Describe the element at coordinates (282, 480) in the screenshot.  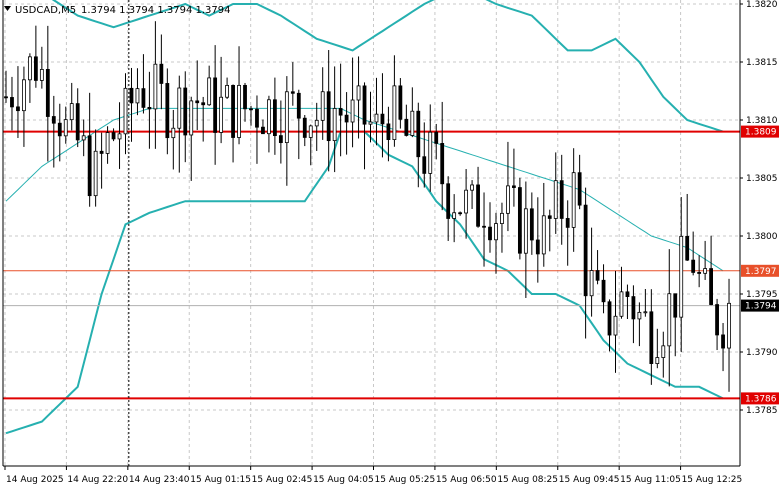
I see `time-tick-label: 15 Aug 02:45` at that location.